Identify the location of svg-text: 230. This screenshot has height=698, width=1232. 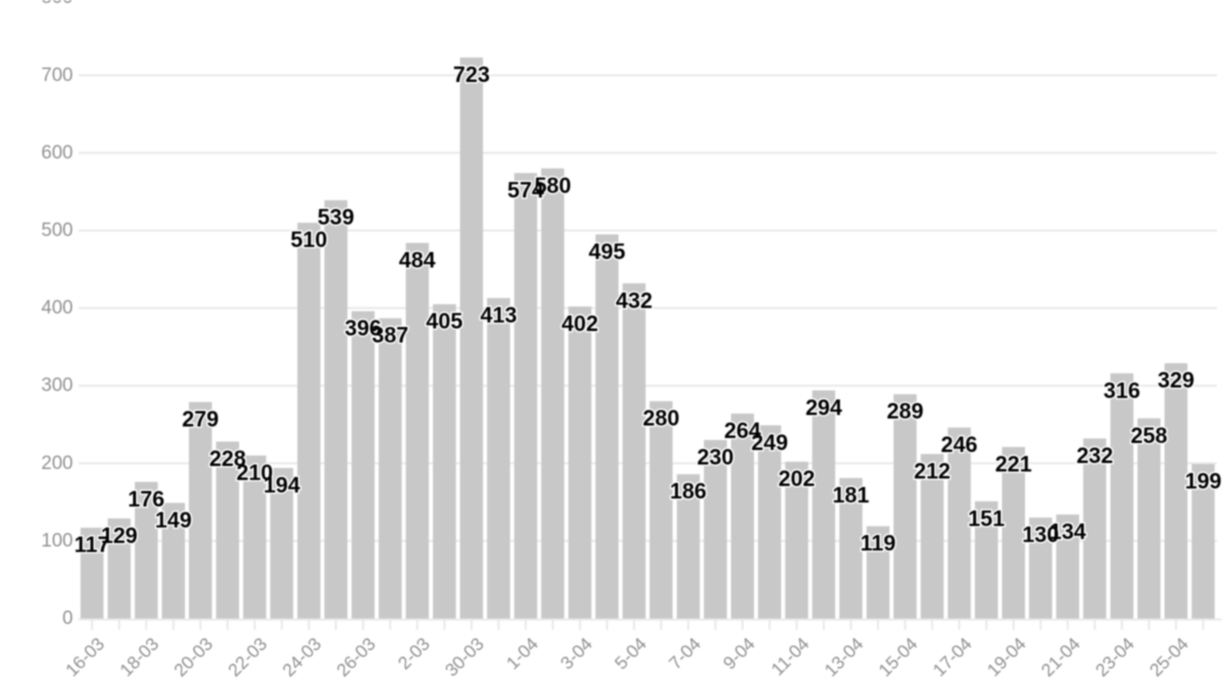
(715, 457).